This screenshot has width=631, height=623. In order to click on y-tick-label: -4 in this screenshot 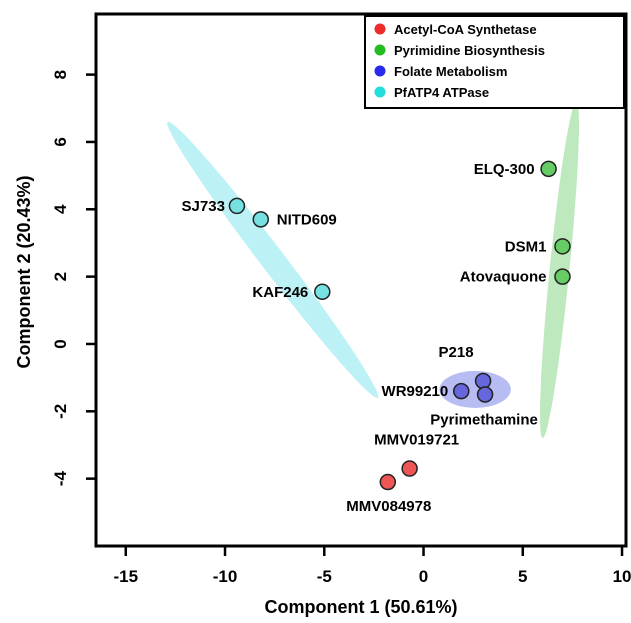, I will do `click(60, 479)`.